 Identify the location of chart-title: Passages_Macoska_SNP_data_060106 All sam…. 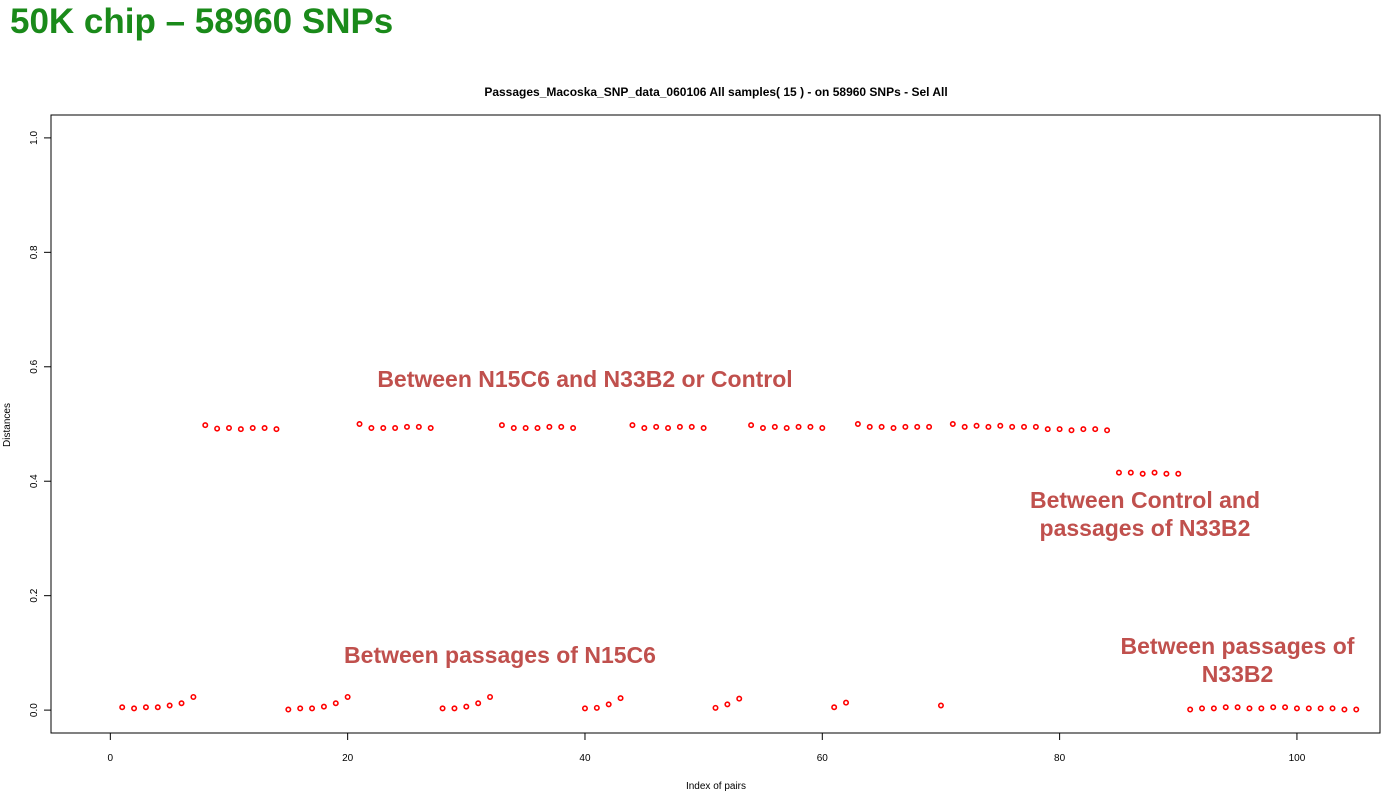
(715, 92).